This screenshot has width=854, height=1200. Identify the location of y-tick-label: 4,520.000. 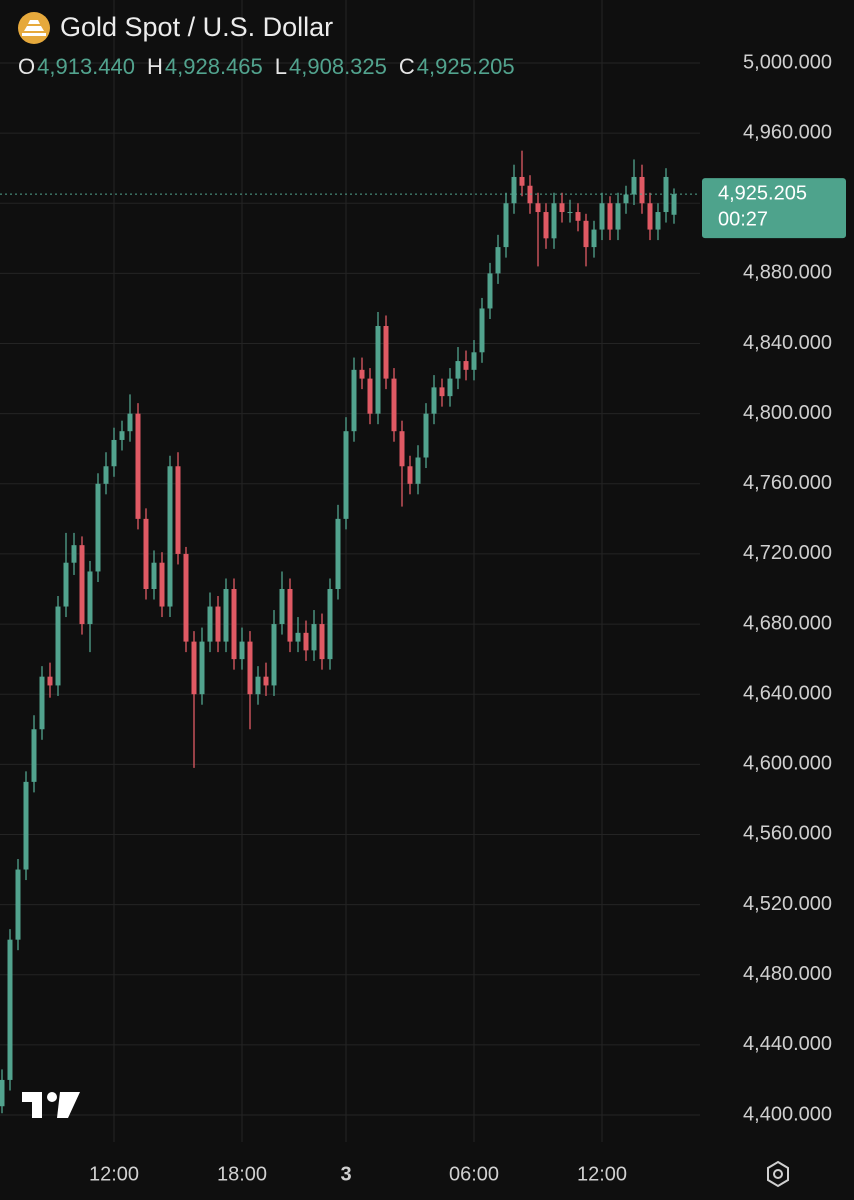
(787, 904).